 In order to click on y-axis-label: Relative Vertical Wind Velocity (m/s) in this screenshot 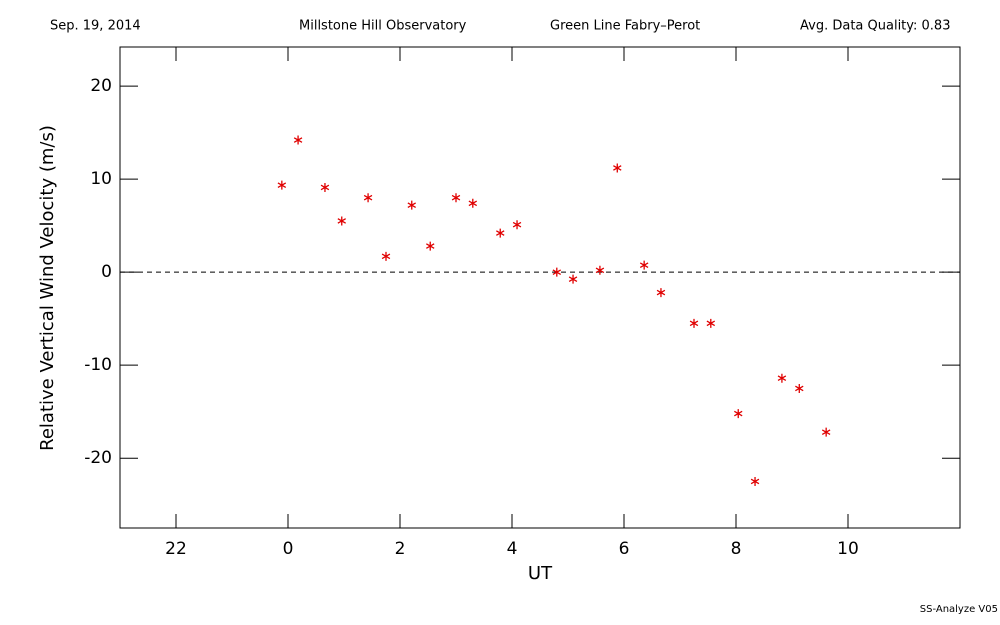, I will do `click(47, 288)`.